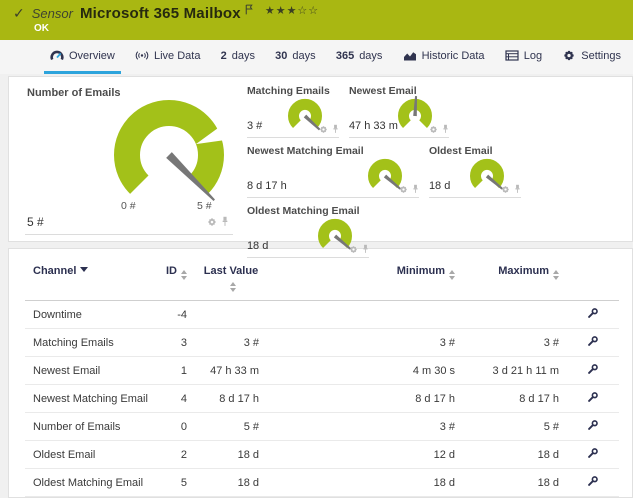 The width and height of the screenshot is (633, 498). Describe the element at coordinates (359, 57) in the screenshot. I see `tab-365-days: 365 days` at that location.